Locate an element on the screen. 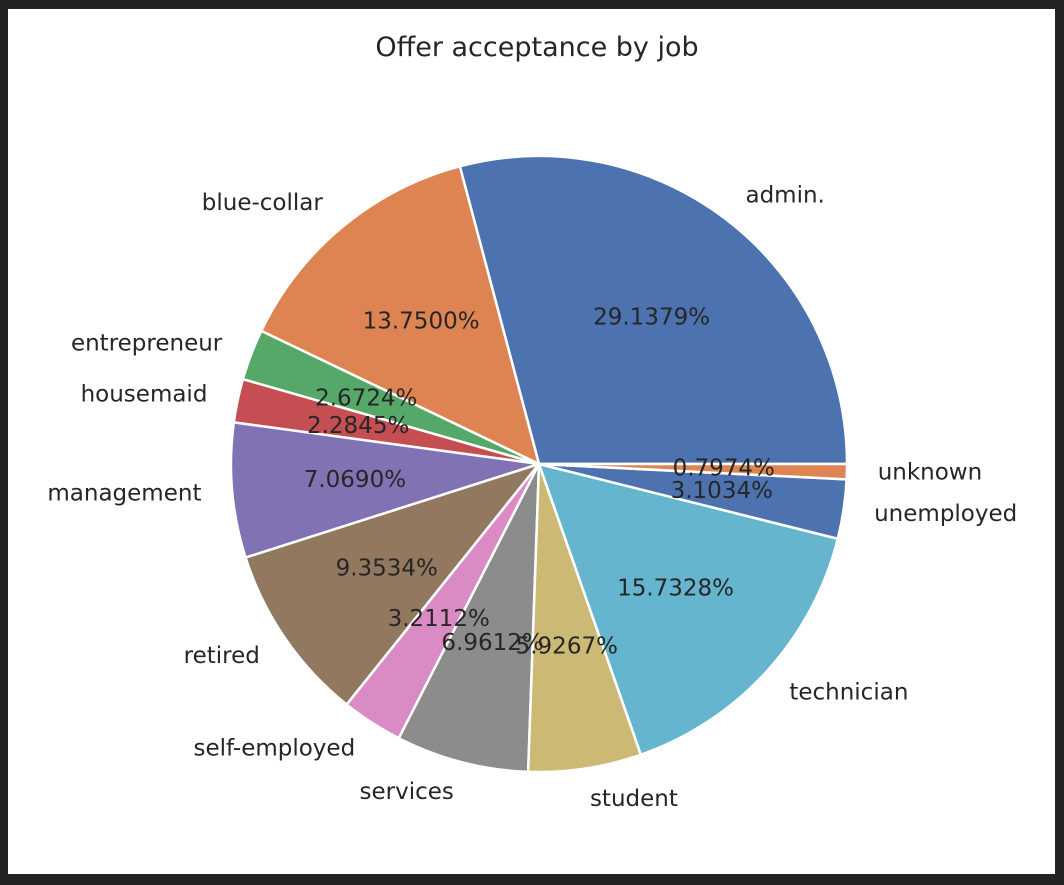 The image size is (1064, 885). pie-slice-retired is located at coordinates (392, 584).